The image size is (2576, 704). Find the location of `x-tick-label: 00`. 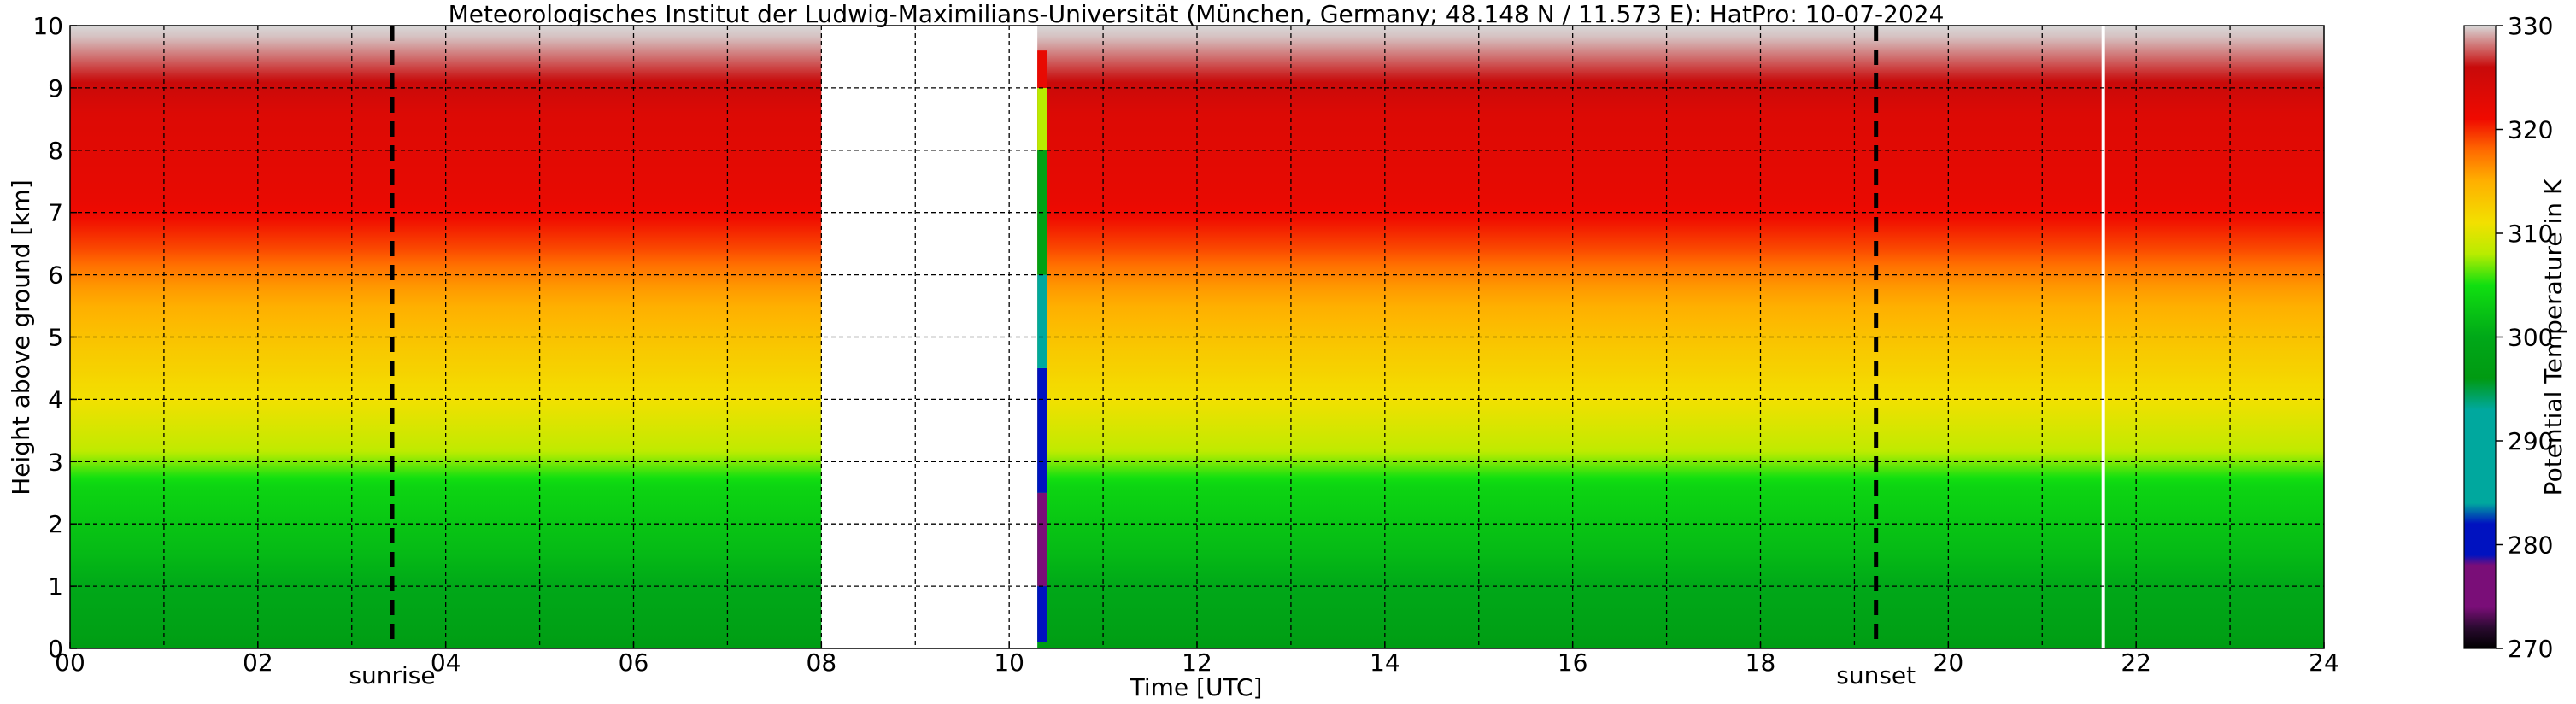

x-tick-label: 00 is located at coordinates (70, 662).